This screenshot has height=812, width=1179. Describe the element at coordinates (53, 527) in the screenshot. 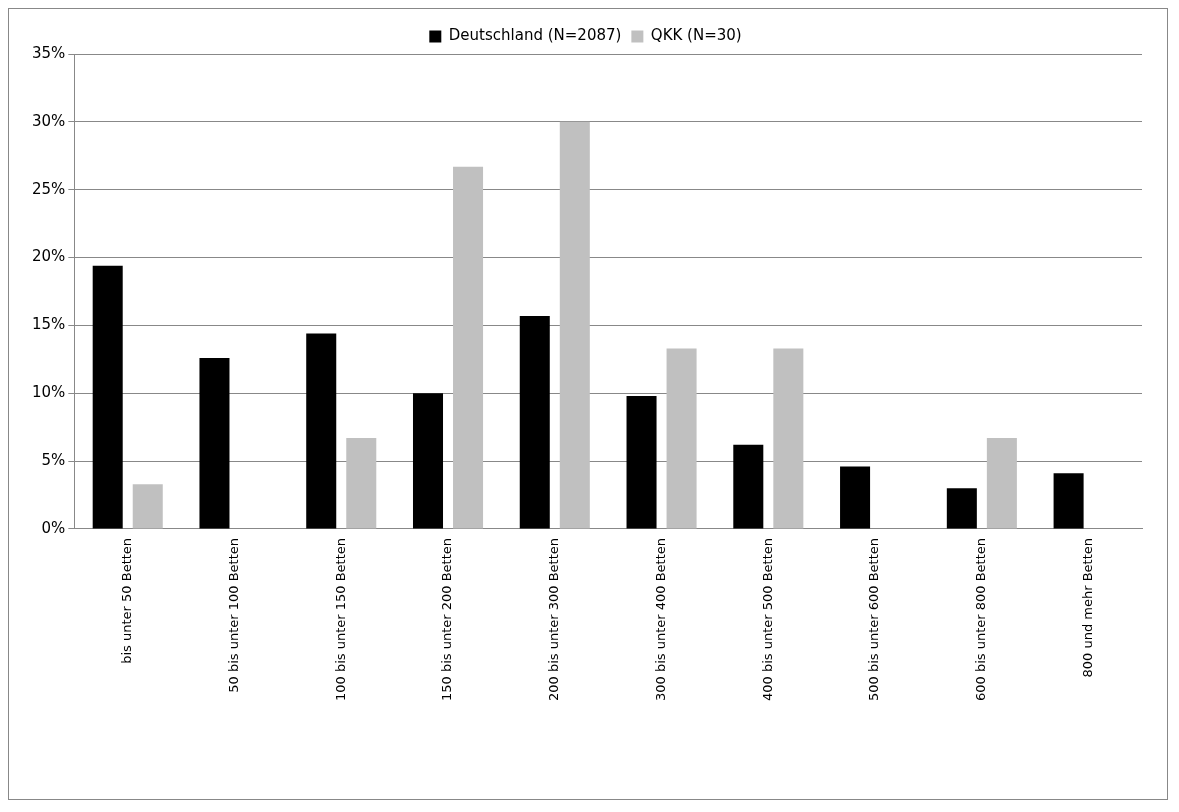

I see `y-tick-label: 0%` at that location.